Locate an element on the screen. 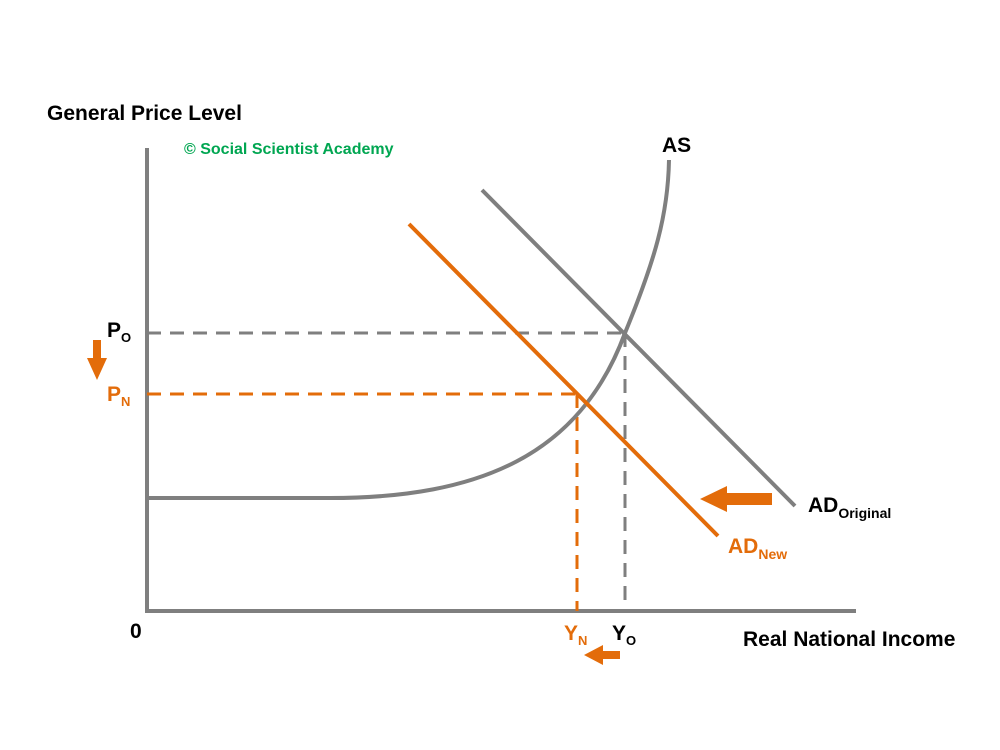 The width and height of the screenshot is (1000, 750). p-original-label: PO is located at coordinates (119, 332).